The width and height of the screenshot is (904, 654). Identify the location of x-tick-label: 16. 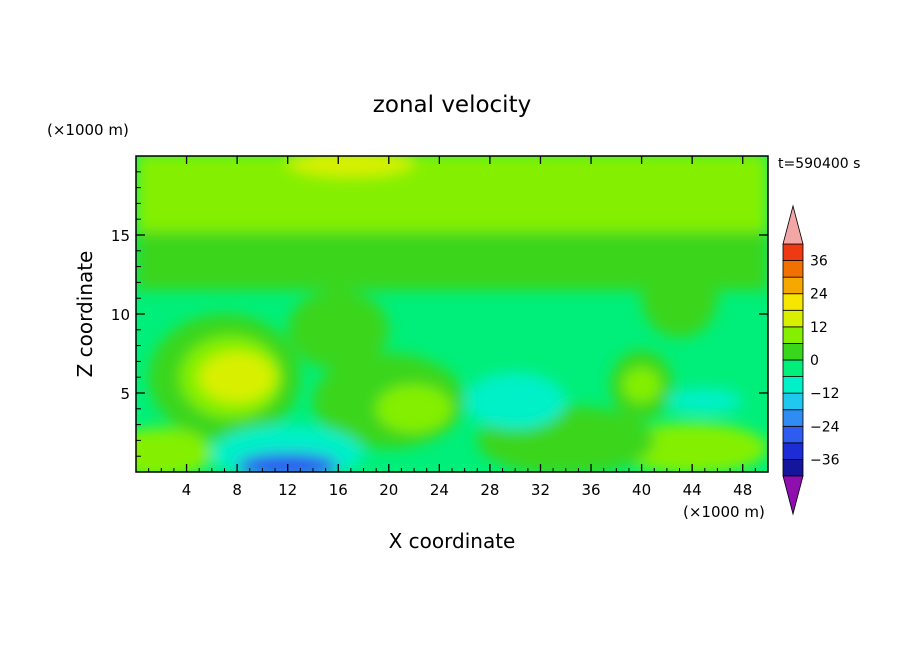
(338, 490).